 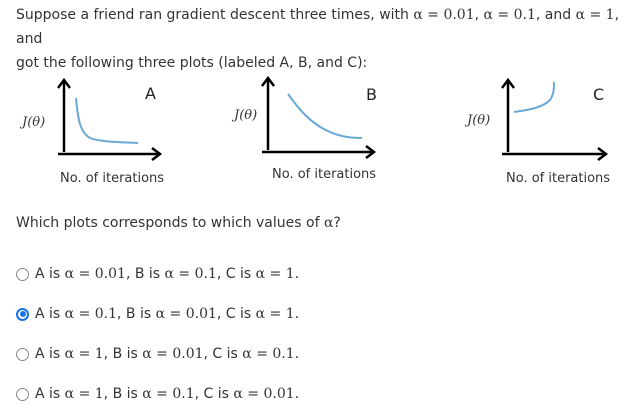 I want to click on plot-c-graphic, so click(x=555, y=119).